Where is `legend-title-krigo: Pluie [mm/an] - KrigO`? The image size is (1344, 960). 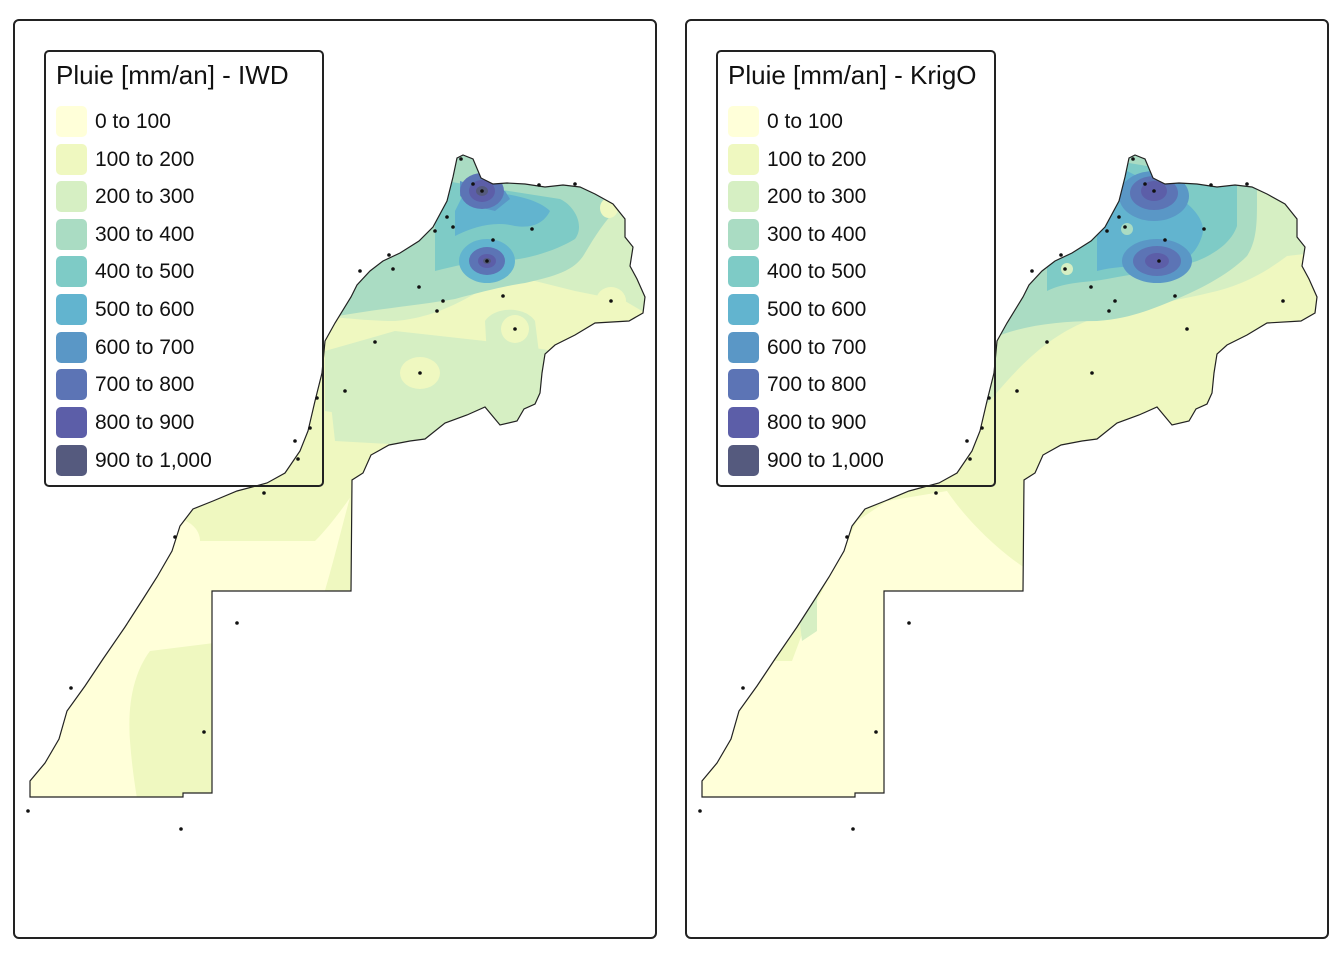 legend-title-krigo: Pluie [mm/an] - KrigO is located at coordinates (852, 75).